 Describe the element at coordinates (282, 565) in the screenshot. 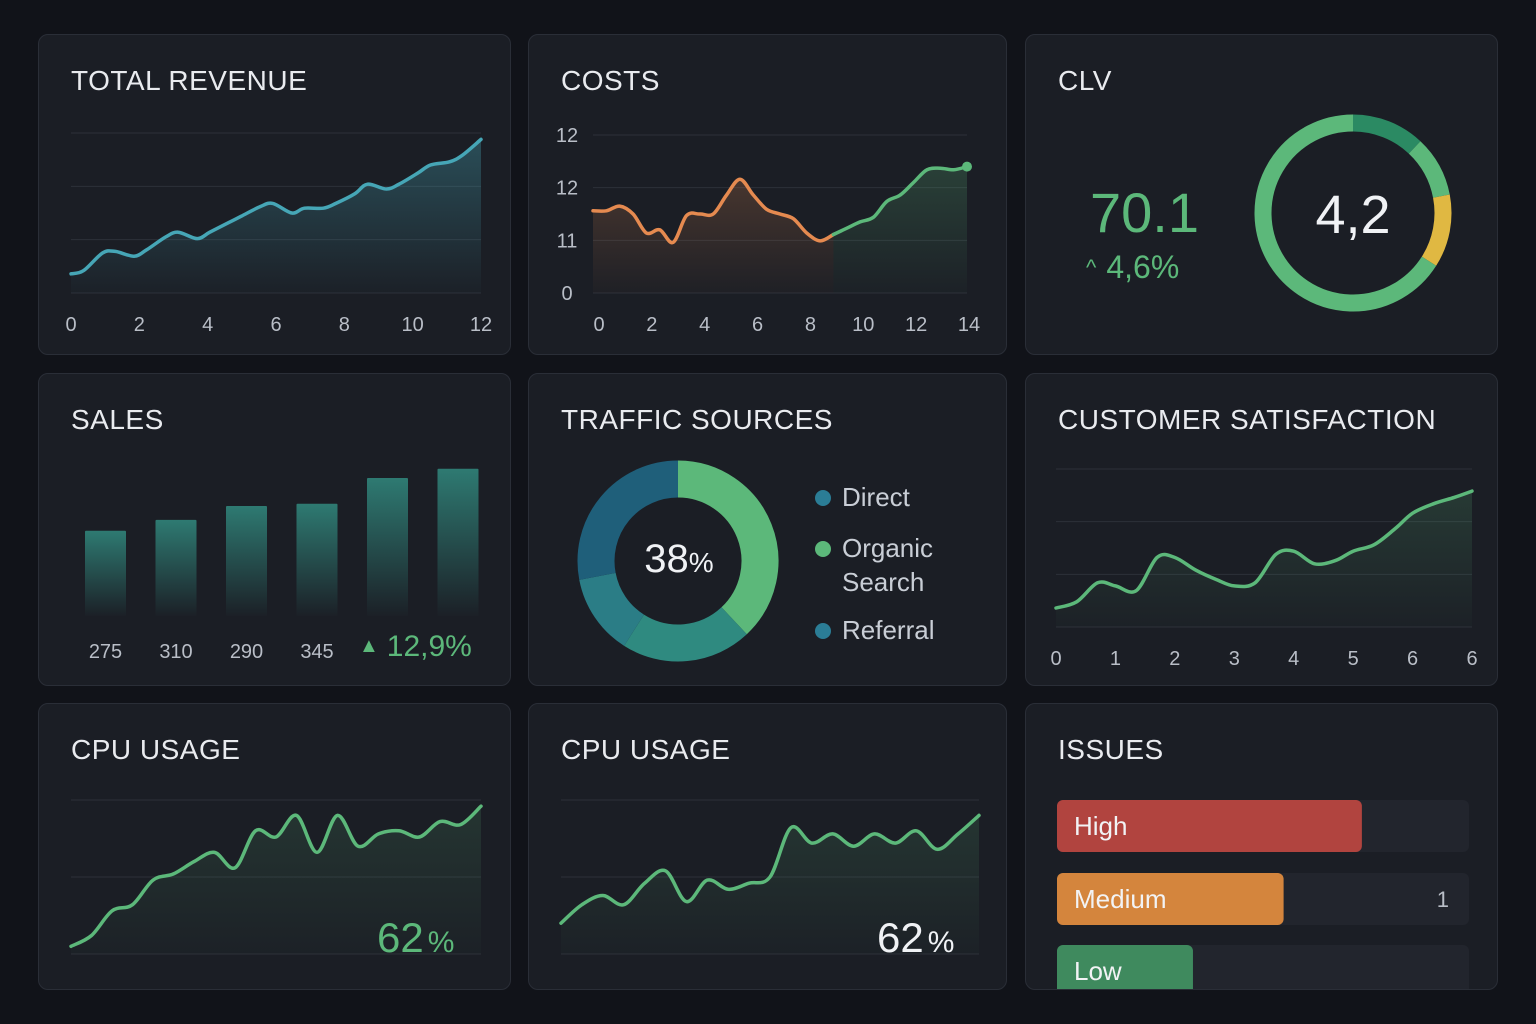

I see `sales-chart: 275 310 290 345` at that location.